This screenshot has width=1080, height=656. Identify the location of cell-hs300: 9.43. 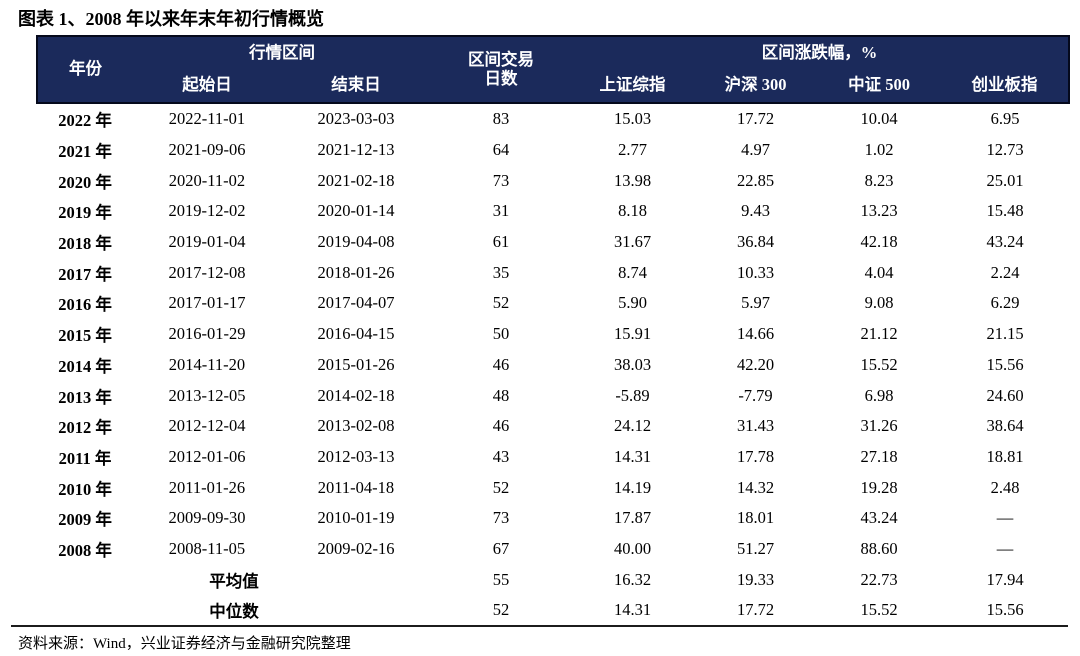
(755, 211).